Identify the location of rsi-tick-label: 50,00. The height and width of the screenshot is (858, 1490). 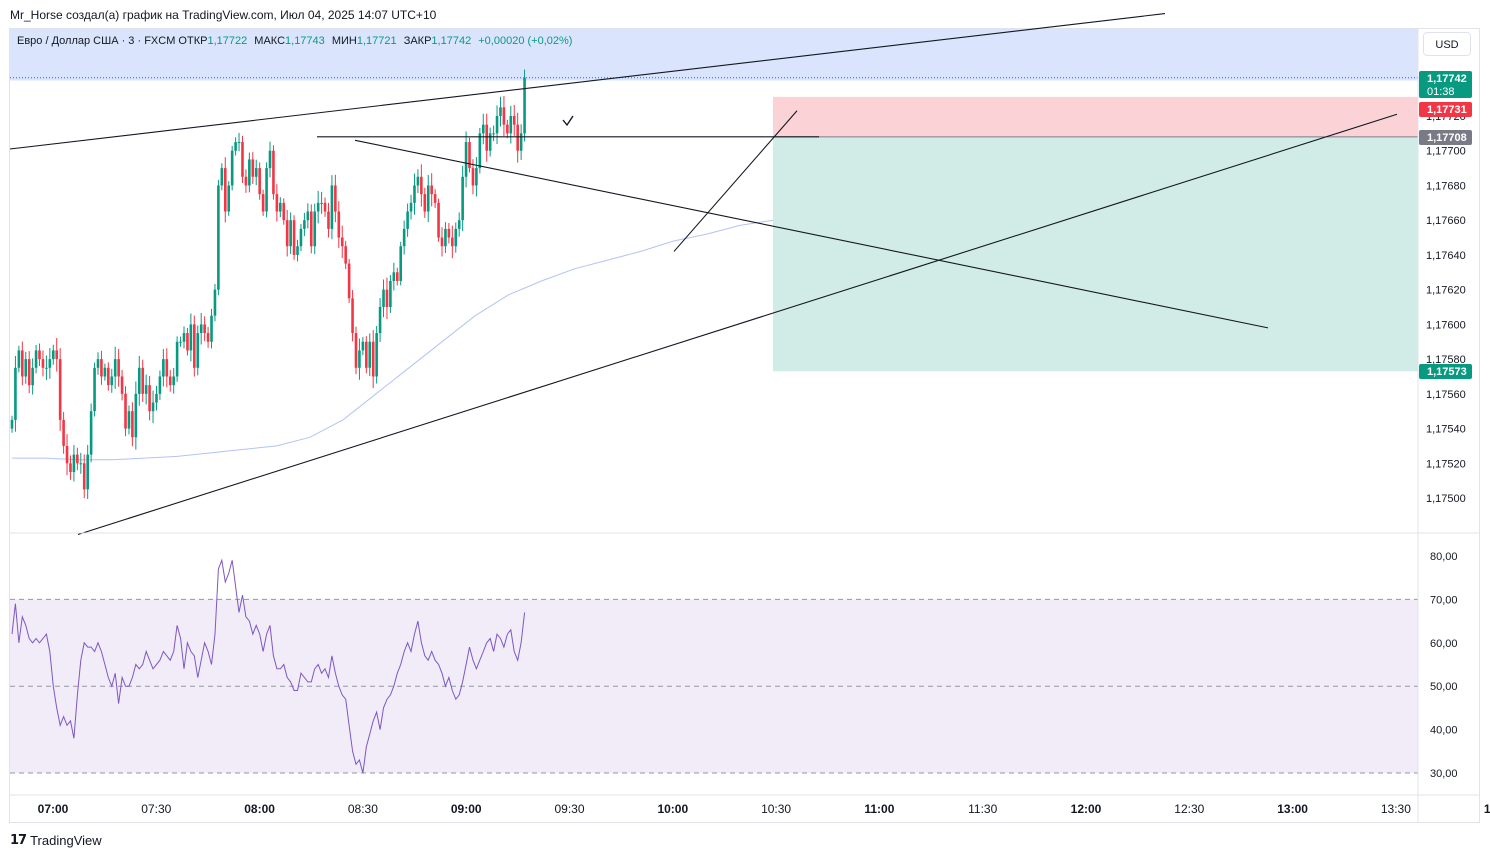
(1444, 687).